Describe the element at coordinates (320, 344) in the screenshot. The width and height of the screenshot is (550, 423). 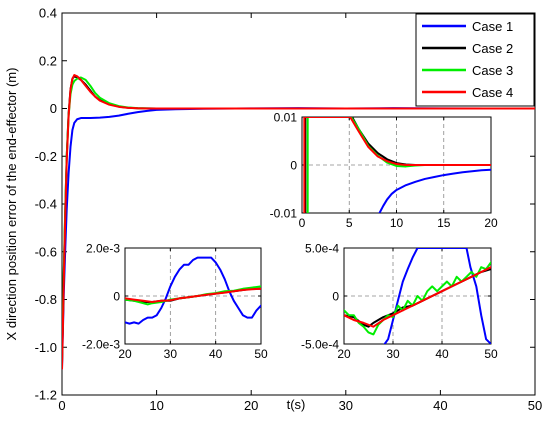
I see `y-tick-label: -5.0e-4` at that location.